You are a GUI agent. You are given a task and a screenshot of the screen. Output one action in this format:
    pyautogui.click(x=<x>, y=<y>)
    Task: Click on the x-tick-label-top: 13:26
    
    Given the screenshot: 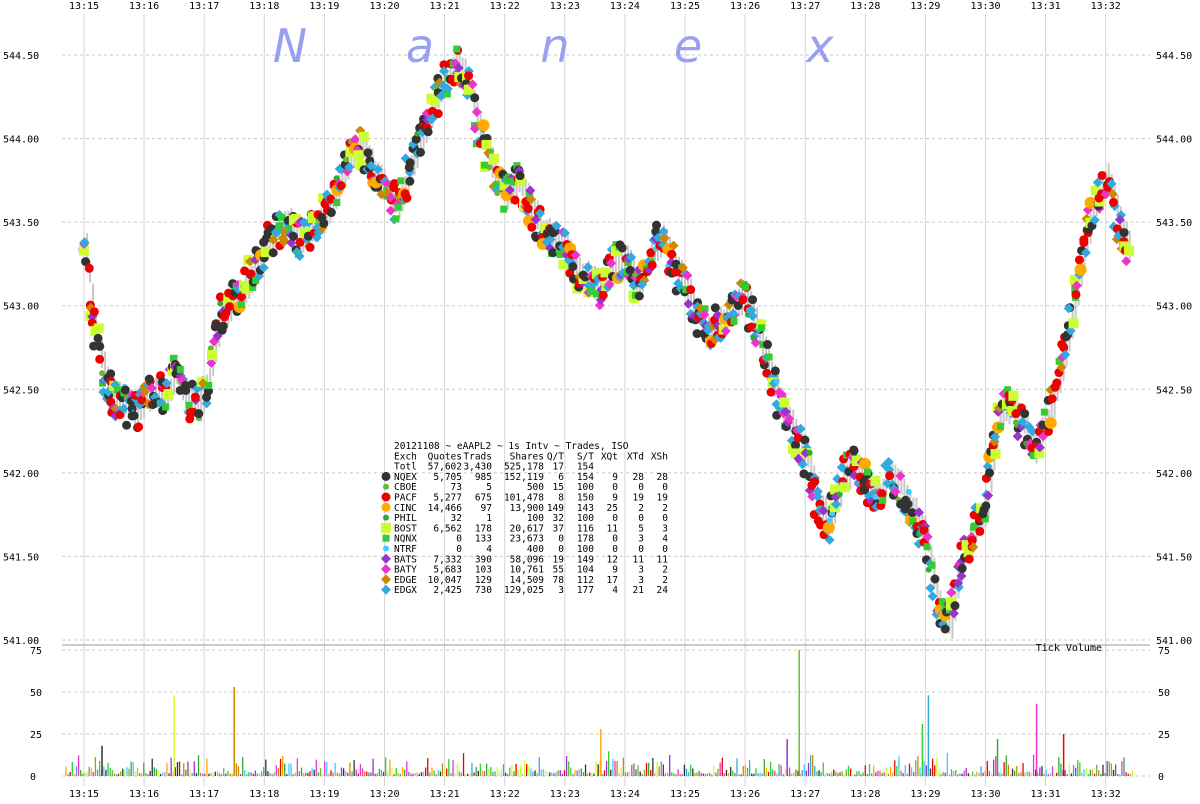 What is the action you would take?
    pyautogui.click(x=745, y=6)
    